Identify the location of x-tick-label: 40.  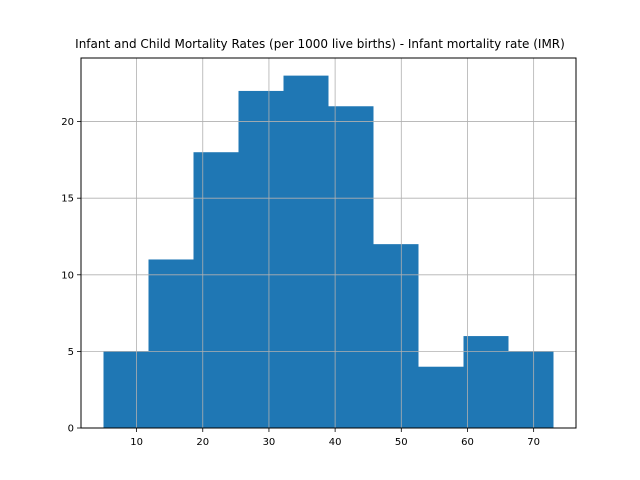
(335, 442).